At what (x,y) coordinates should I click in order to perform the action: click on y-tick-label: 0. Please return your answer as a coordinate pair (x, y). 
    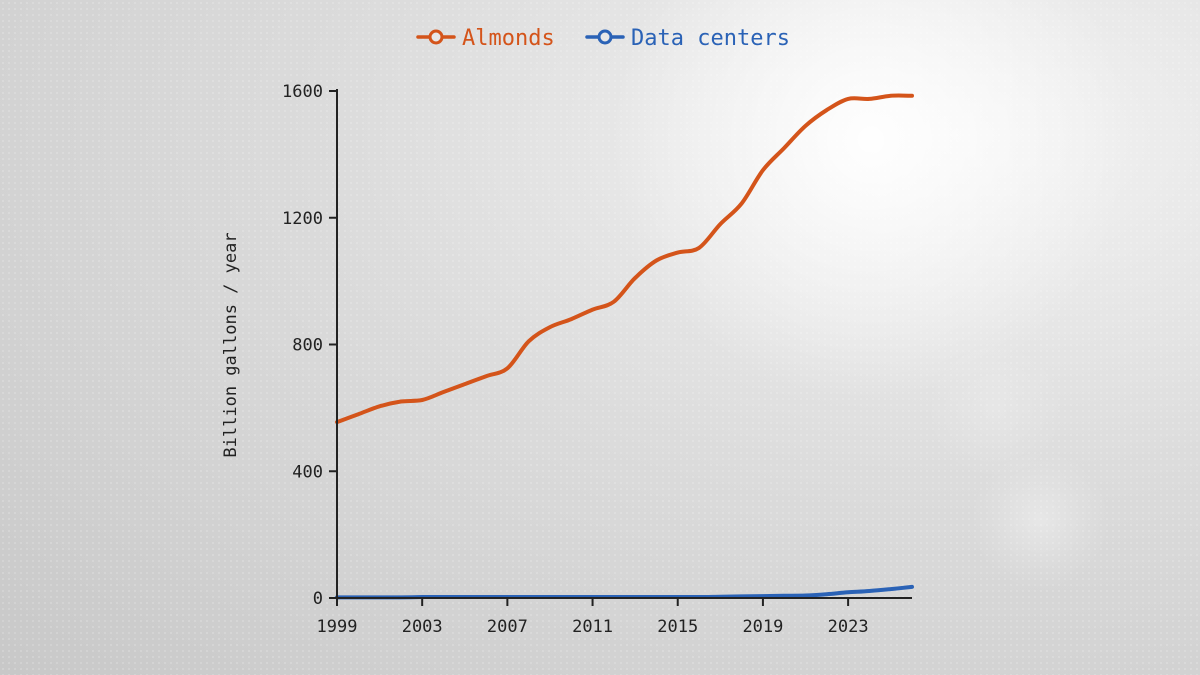
    Looking at the image, I should click on (318, 599).